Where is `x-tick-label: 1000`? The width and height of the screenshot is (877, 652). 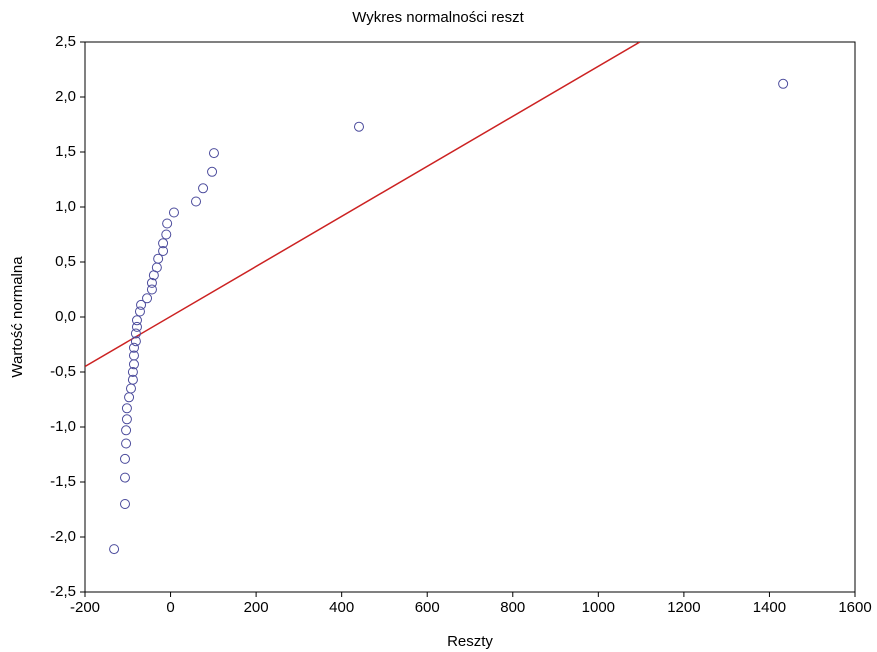 x-tick-label: 1000 is located at coordinates (598, 607).